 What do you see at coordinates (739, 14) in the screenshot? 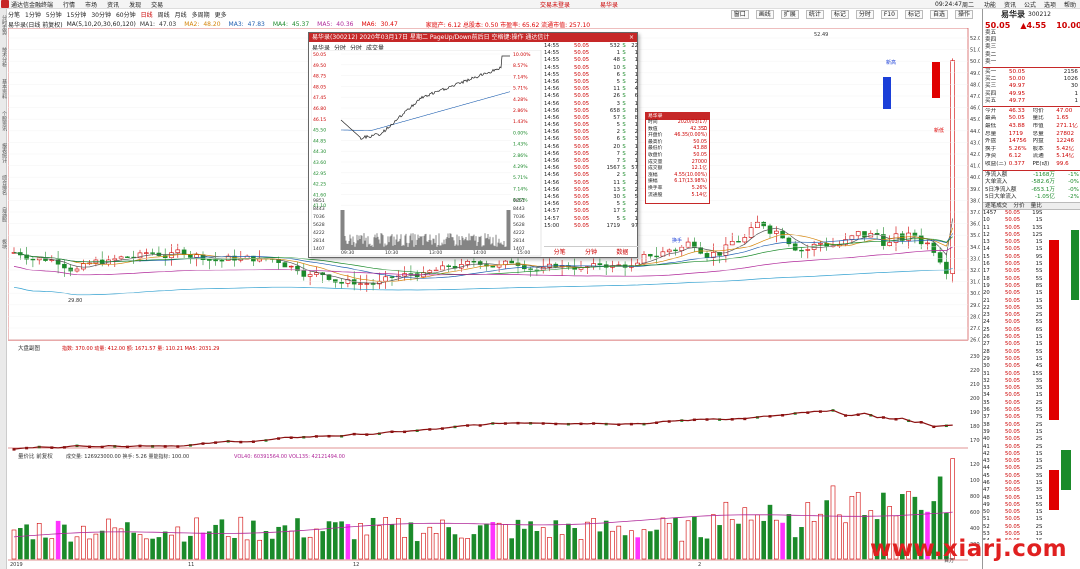
I see `tool-window: 窗口` at bounding box center [739, 14].